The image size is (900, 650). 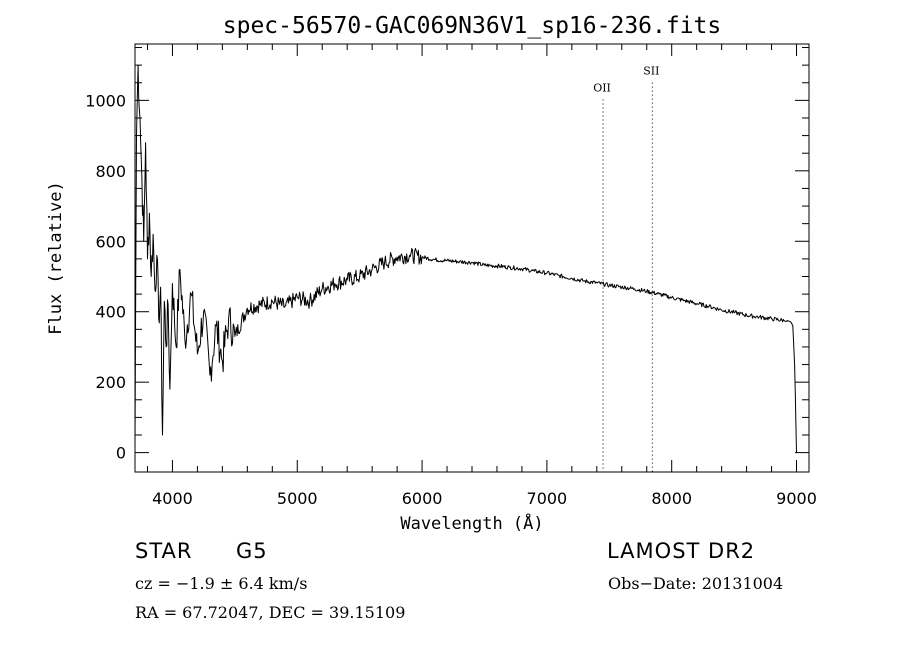 I want to click on x-tick-label: 4000, so click(x=172, y=498).